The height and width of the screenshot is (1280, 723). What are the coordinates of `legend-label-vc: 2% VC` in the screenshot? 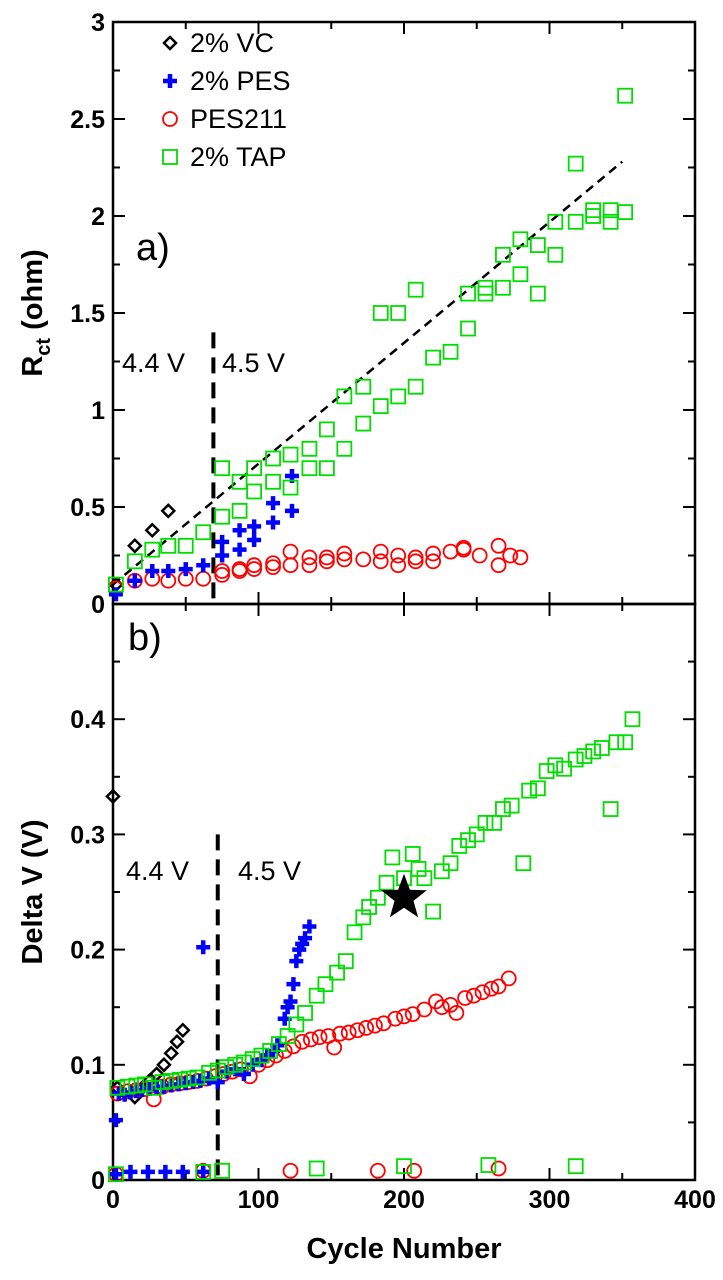 It's located at (232, 43).